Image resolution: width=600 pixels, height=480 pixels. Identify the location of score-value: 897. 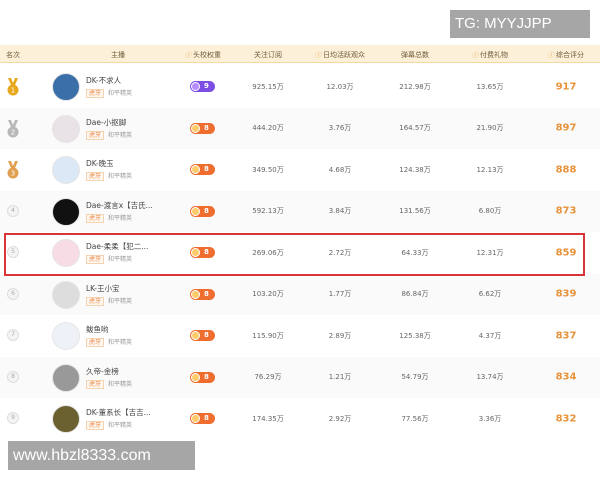
(566, 128).